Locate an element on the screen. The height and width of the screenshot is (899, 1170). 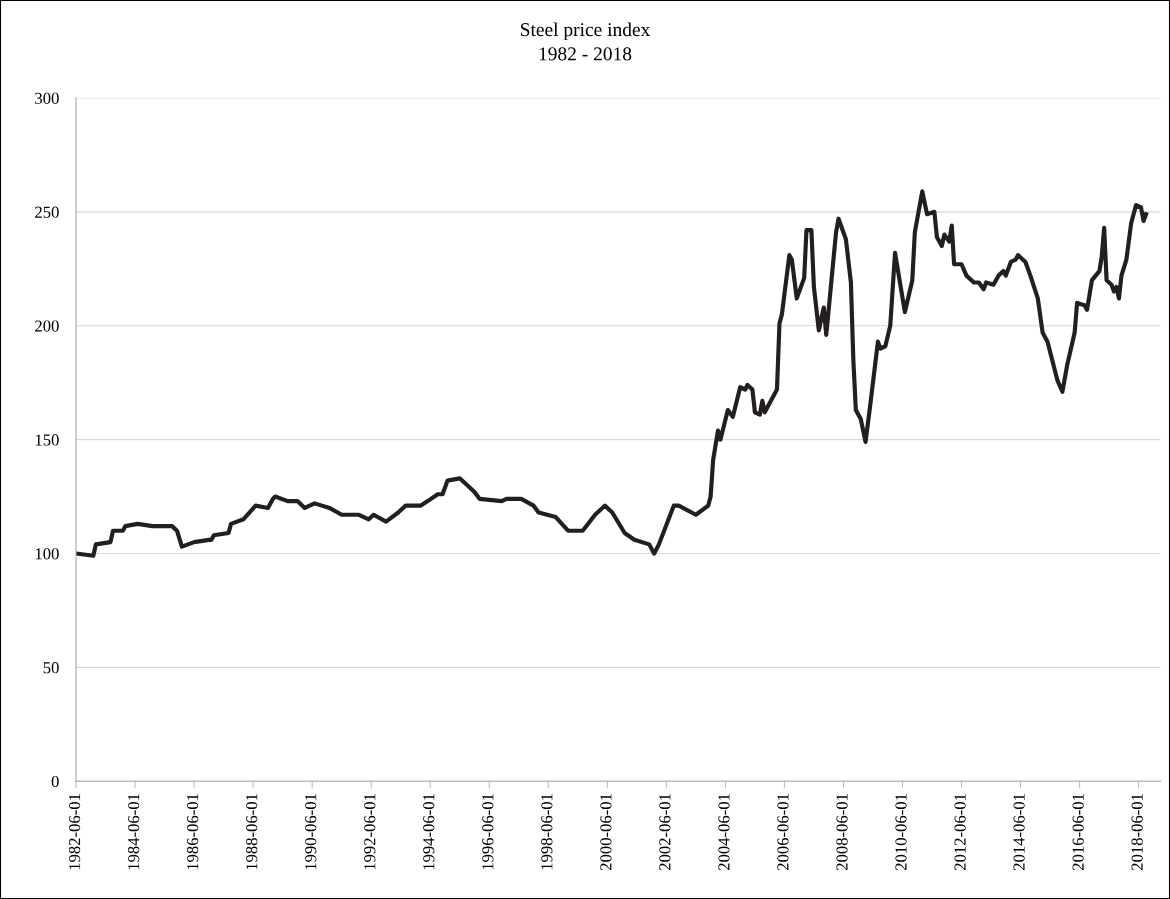
x-tick-label: 1984-06-01 is located at coordinates (134, 832).